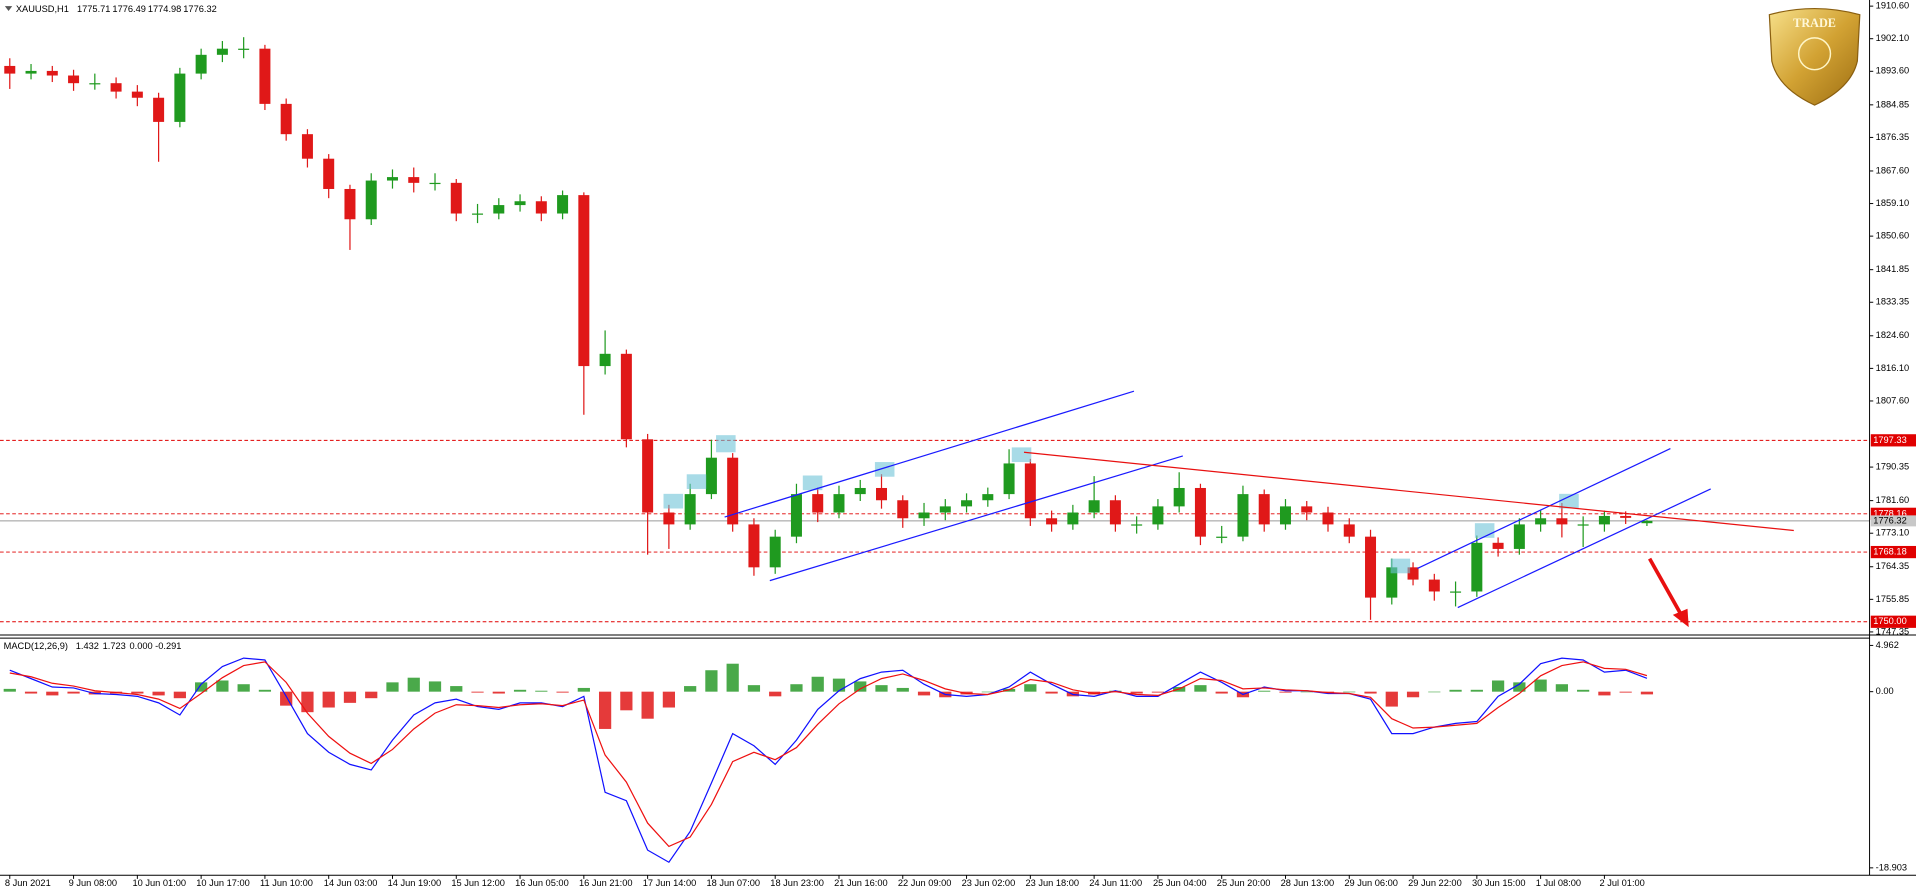 The width and height of the screenshot is (1916, 896). What do you see at coordinates (1814, 23) in the screenshot?
I see `logo-text: TRADE` at bounding box center [1814, 23].